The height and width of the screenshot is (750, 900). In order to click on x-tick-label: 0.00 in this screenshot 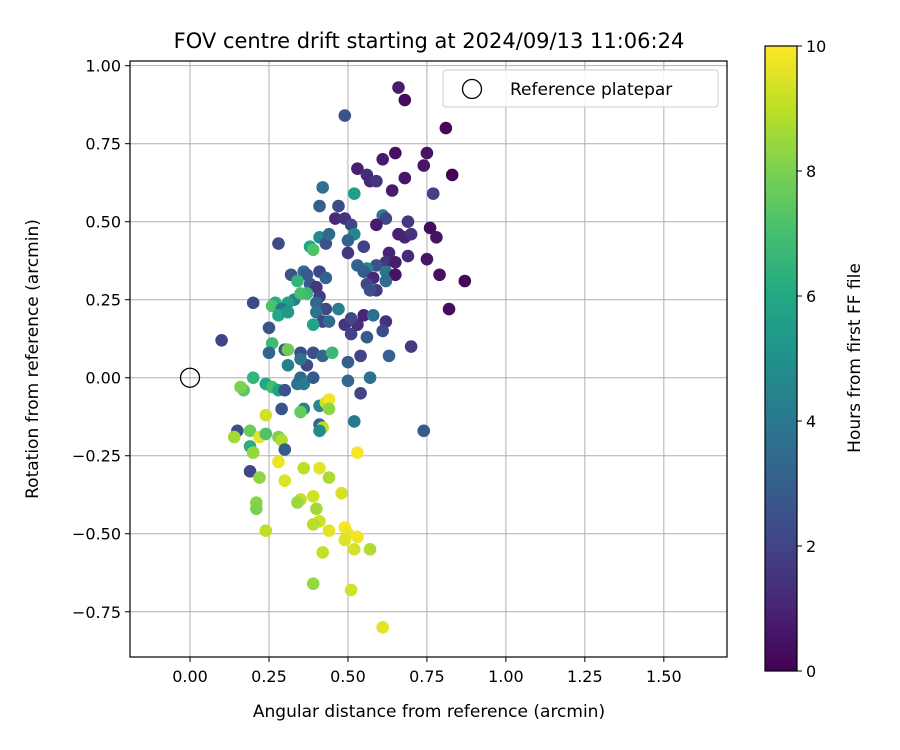, I will do `click(190, 676)`.